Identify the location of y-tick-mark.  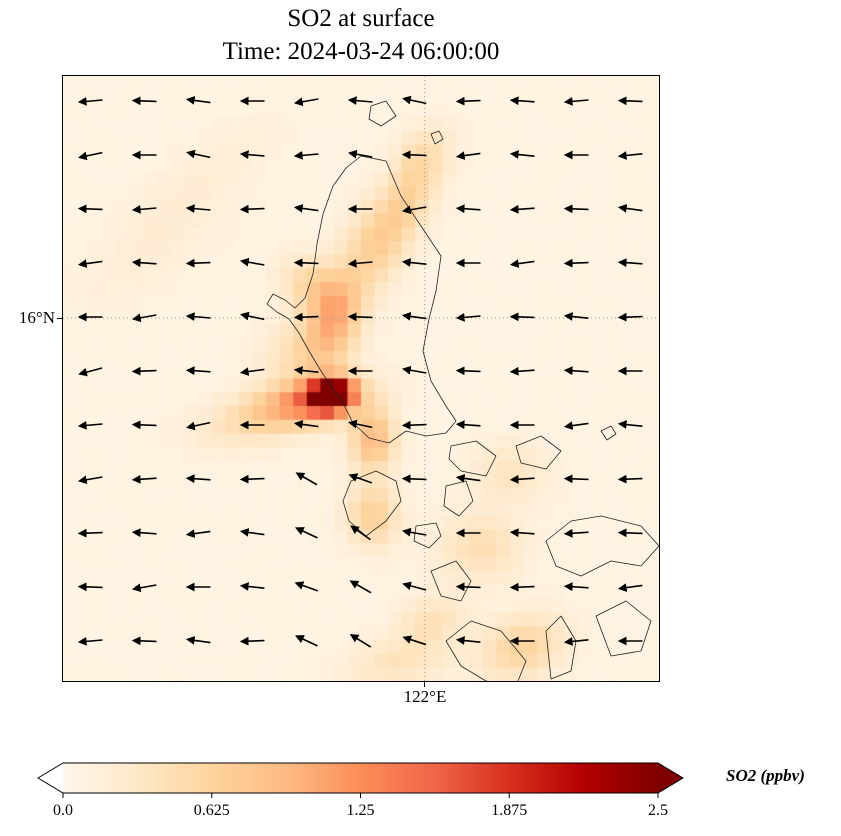
(59, 318).